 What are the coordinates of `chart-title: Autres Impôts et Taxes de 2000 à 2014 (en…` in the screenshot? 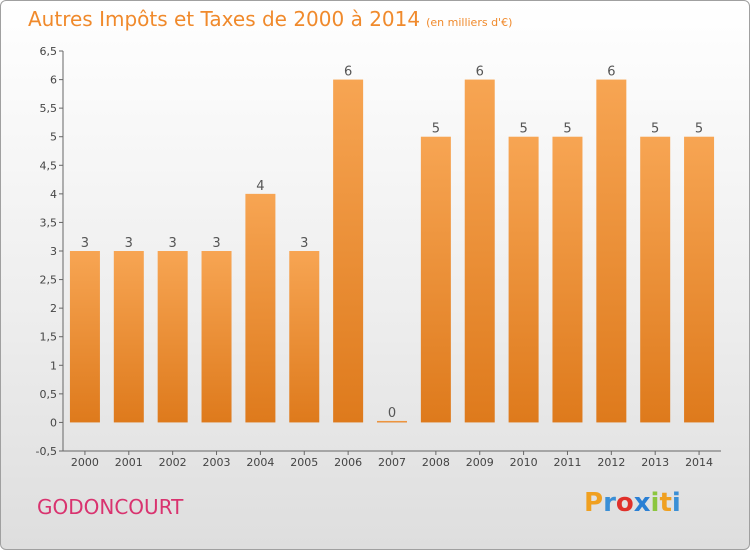 It's located at (270, 19).